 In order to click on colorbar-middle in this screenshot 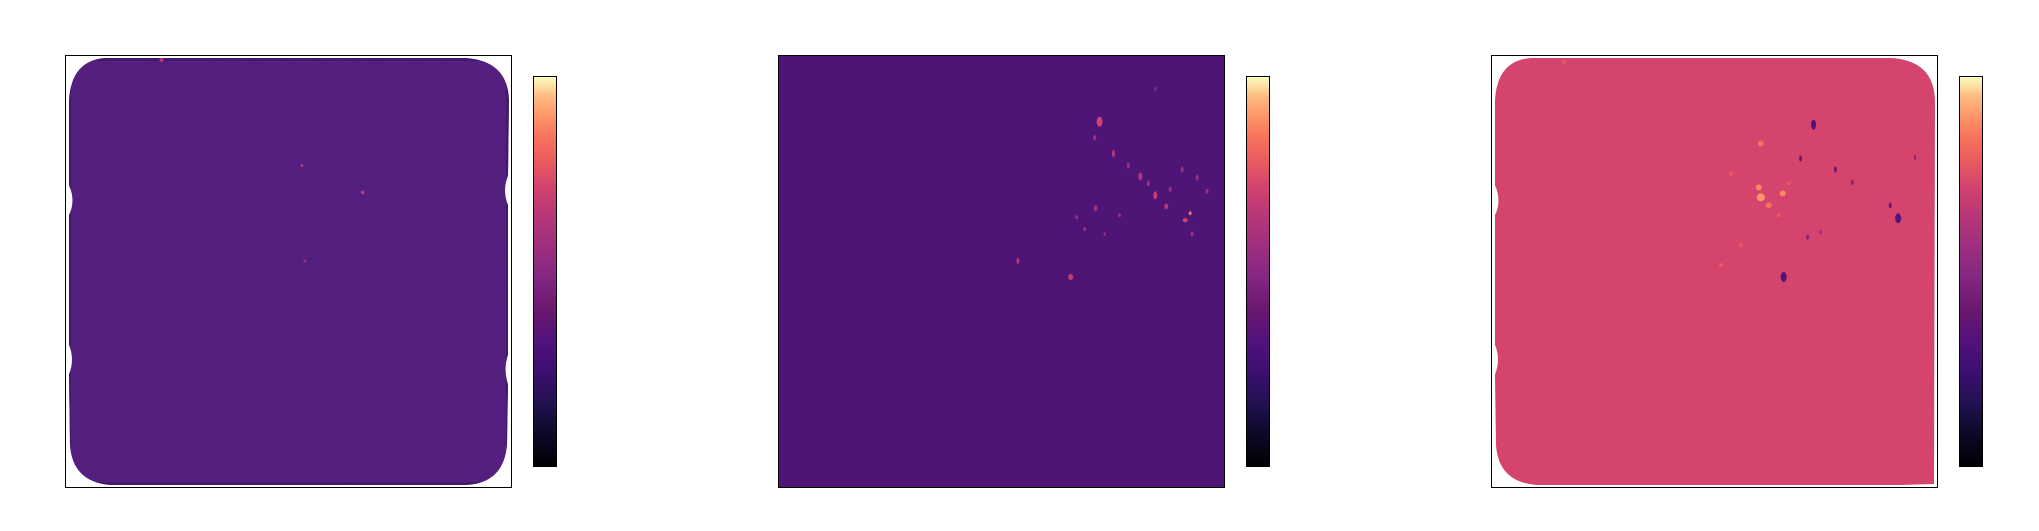, I will do `click(1258, 271)`.